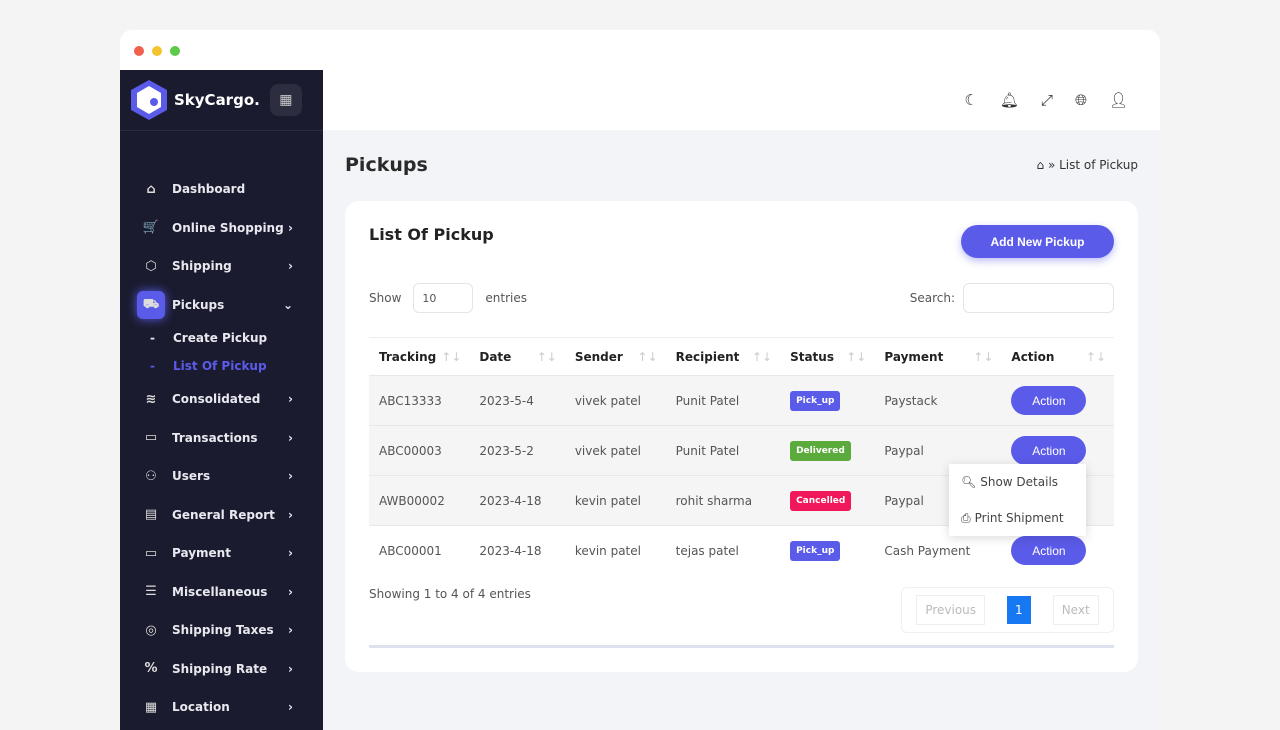 Image resolution: width=1280 pixels, height=730 pixels. I want to click on horizontal-scrollbar, so click(741, 646).